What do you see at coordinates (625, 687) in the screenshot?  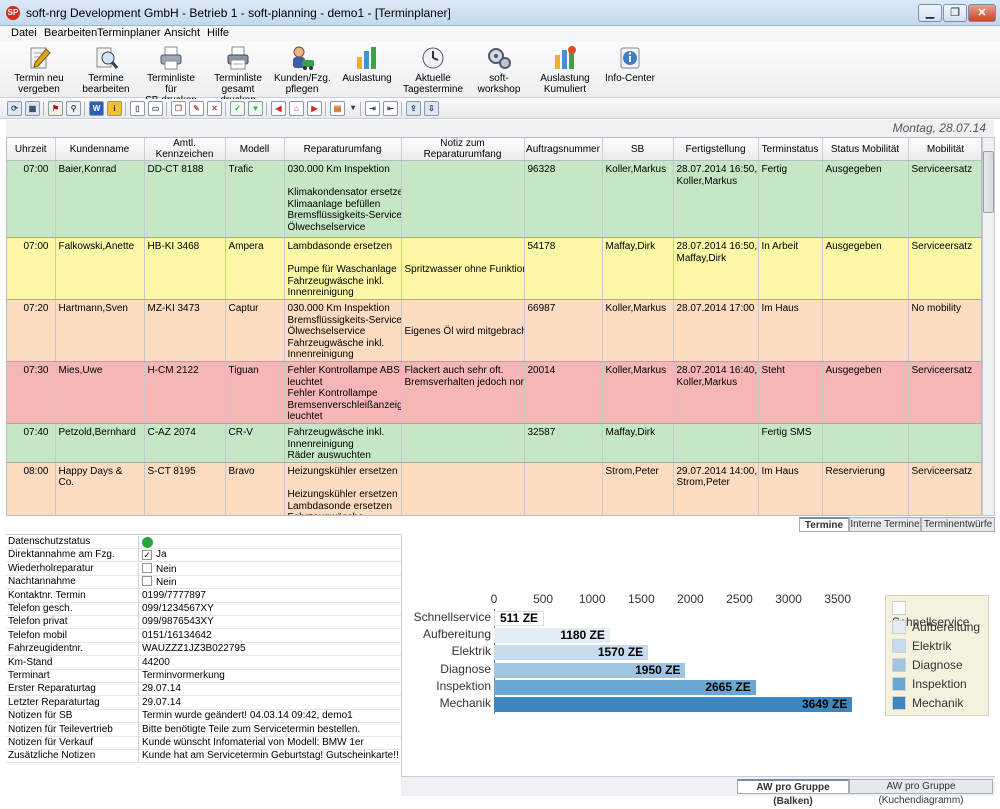 I see `bar-inspektion` at bounding box center [625, 687].